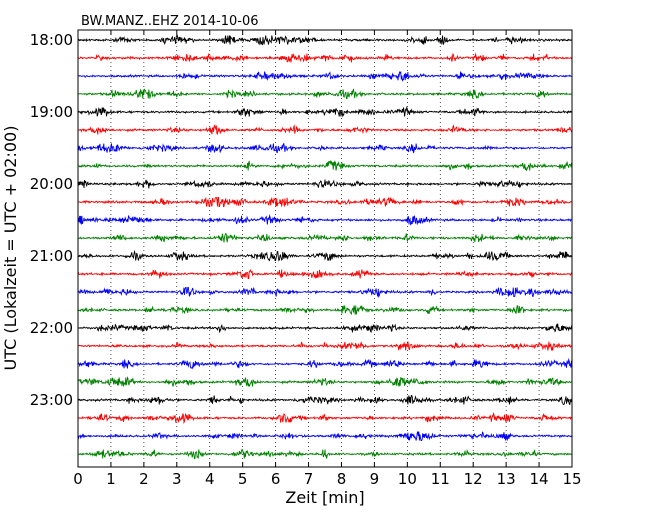 Image resolution: width=650 pixels, height=520 pixels. What do you see at coordinates (324, 497) in the screenshot?
I see `x-axis-label: Zeit [min]` at bounding box center [324, 497].